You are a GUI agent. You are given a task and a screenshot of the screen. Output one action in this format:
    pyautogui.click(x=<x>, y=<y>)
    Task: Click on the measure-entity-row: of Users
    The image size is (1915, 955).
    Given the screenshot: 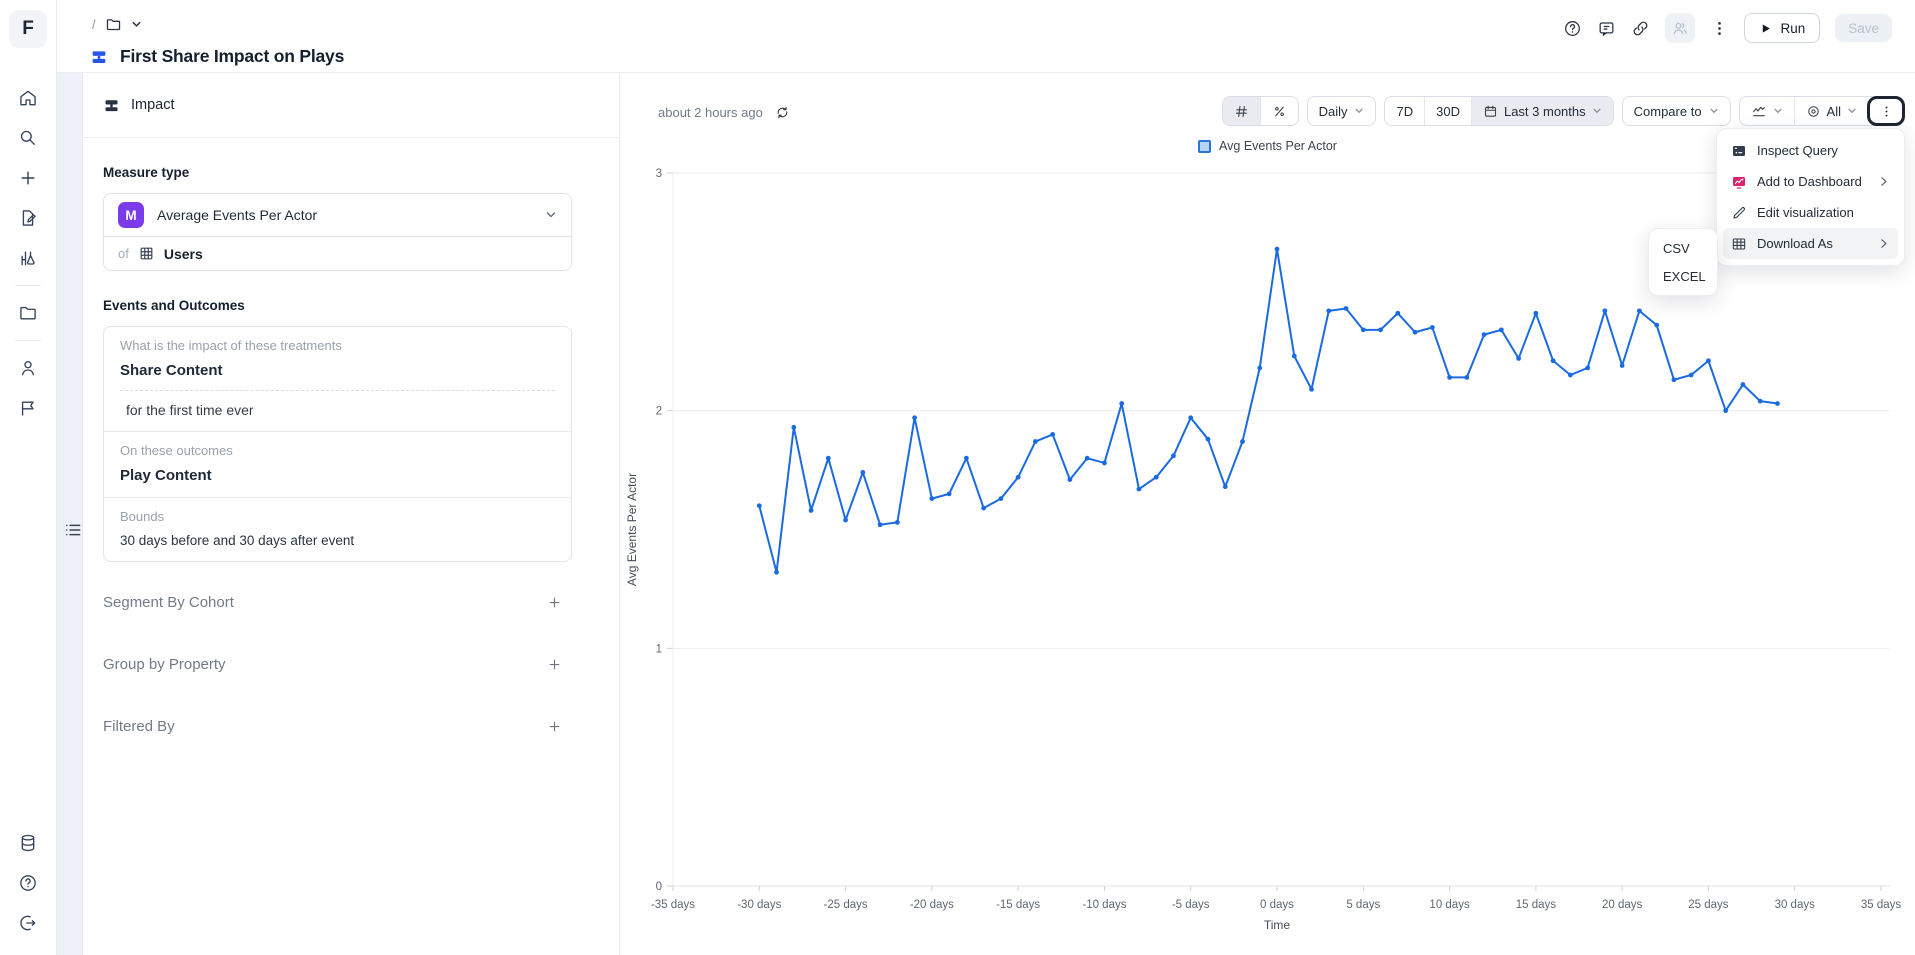 What is the action you would take?
    pyautogui.click(x=337, y=254)
    